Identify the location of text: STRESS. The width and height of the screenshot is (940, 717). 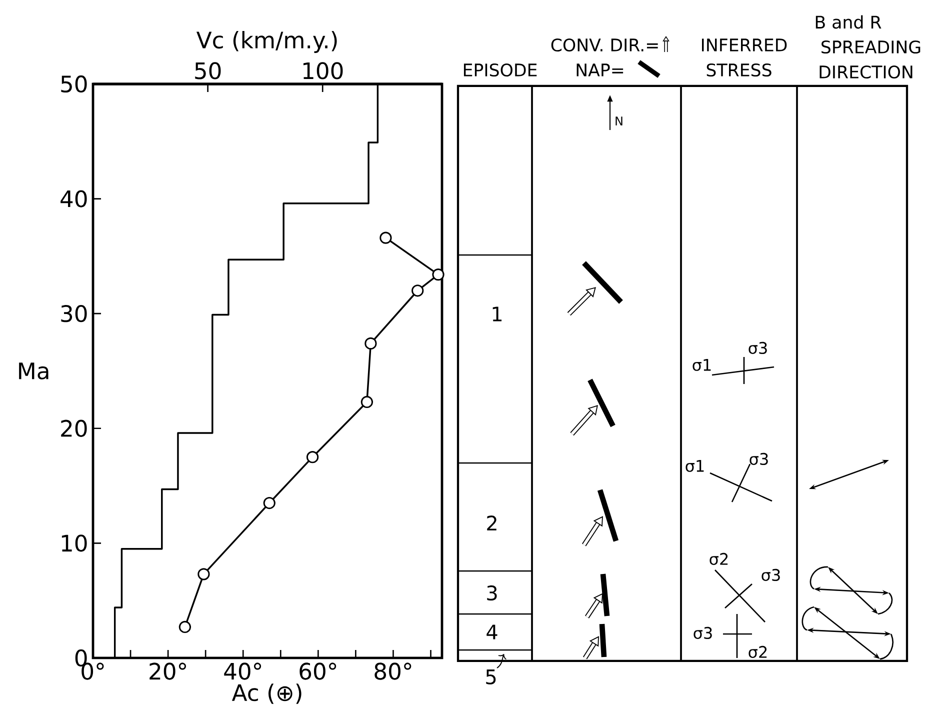
(739, 70).